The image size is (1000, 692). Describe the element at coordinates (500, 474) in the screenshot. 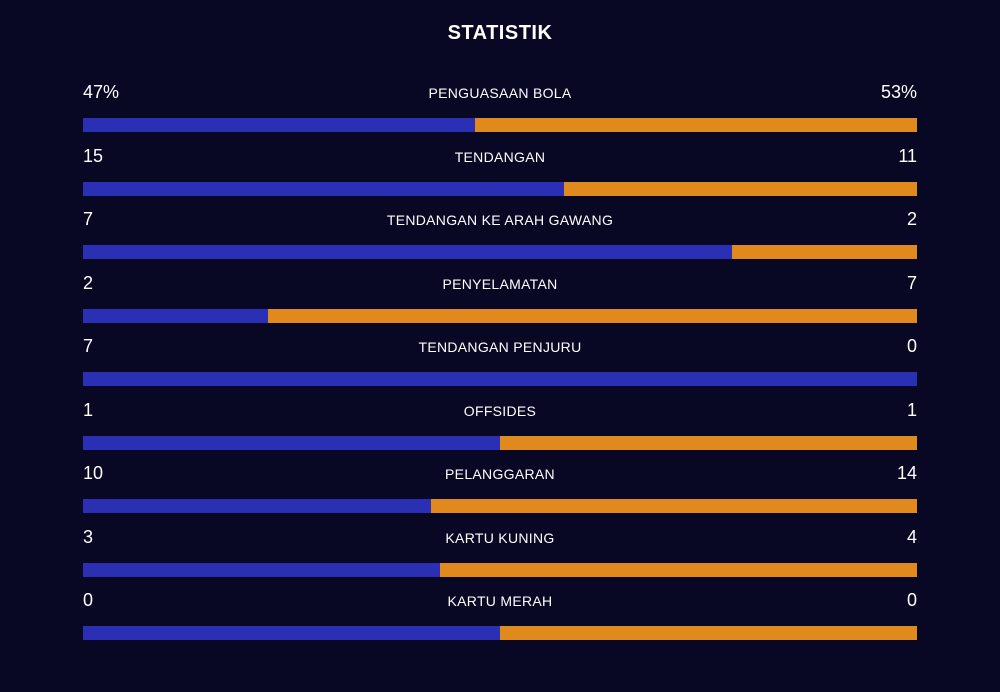

I see `stat-label: PELANGGARAN` at that location.